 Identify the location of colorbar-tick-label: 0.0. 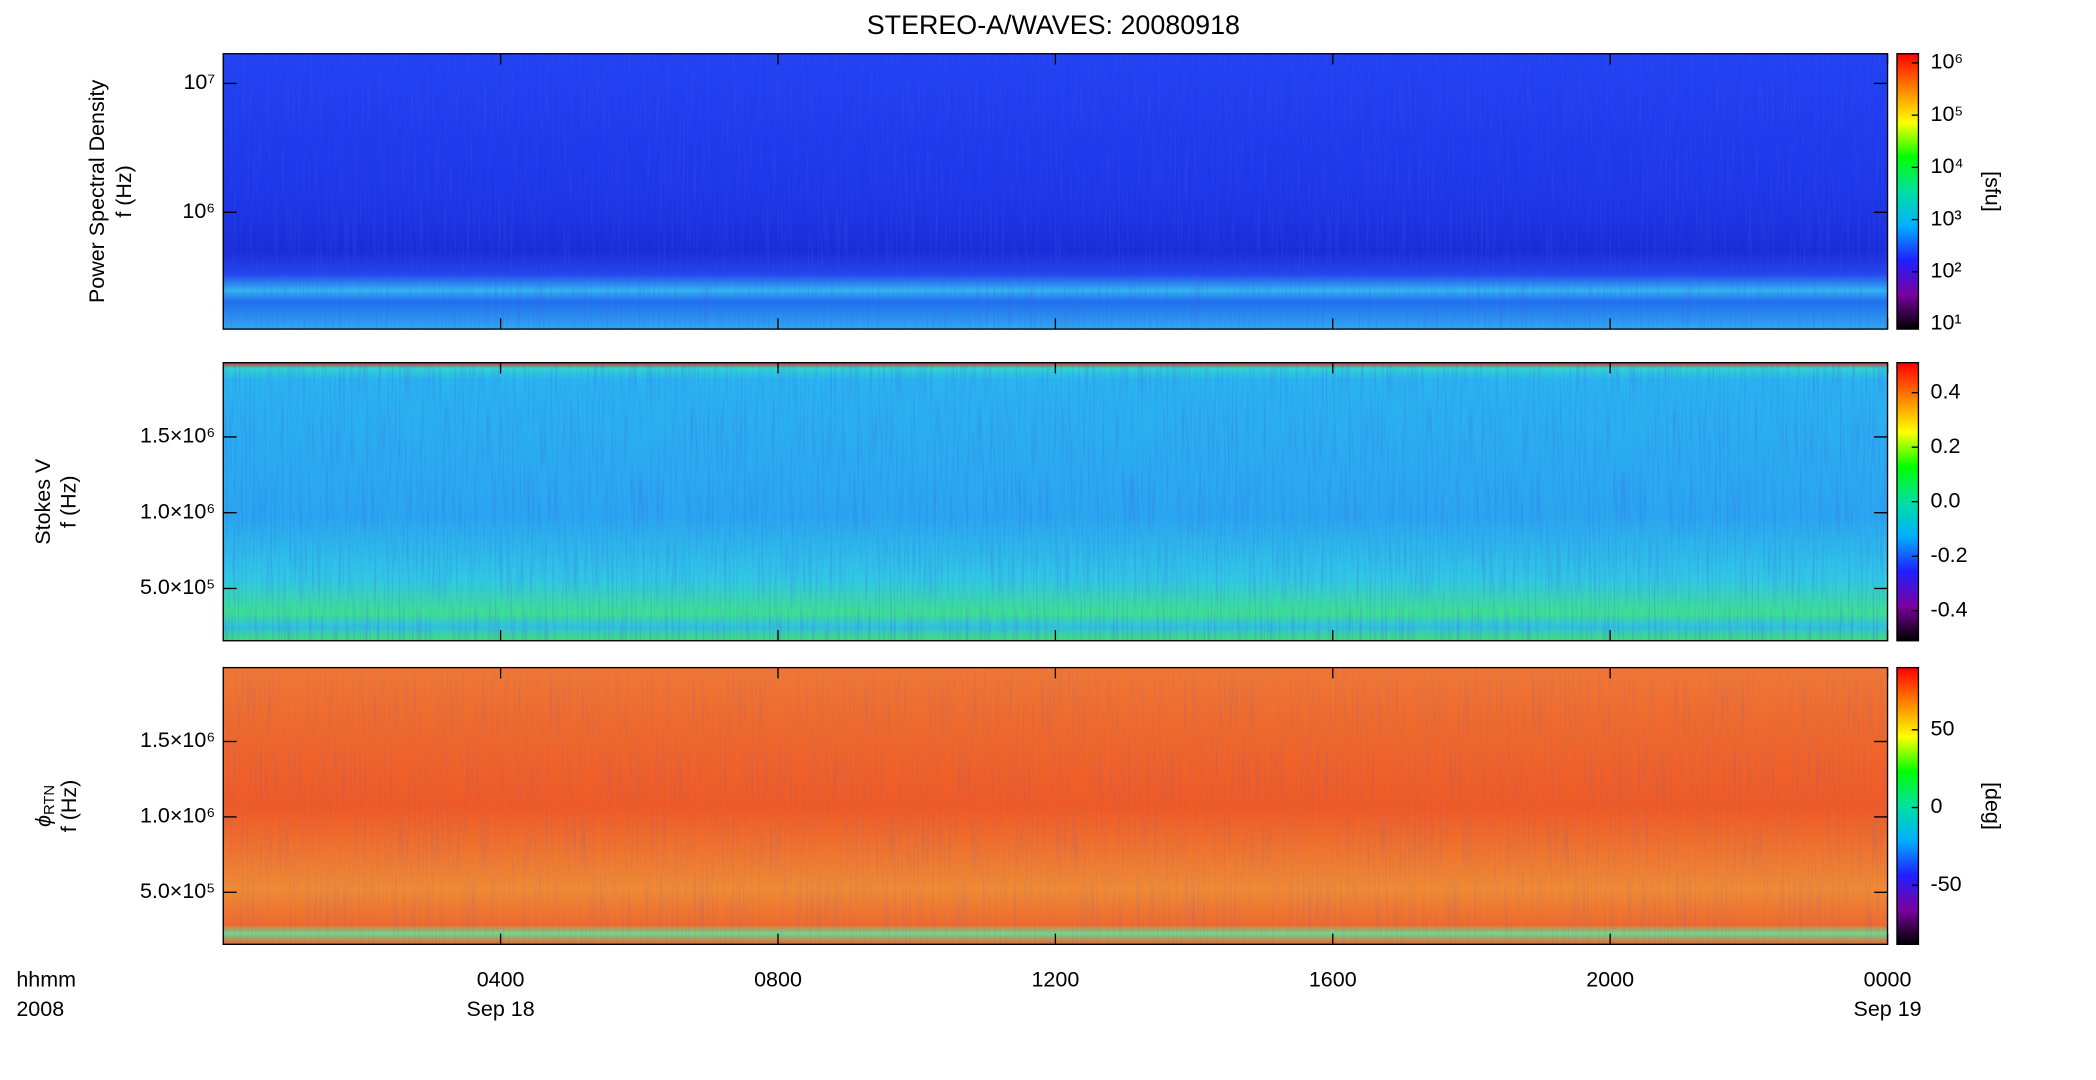
(1946, 500).